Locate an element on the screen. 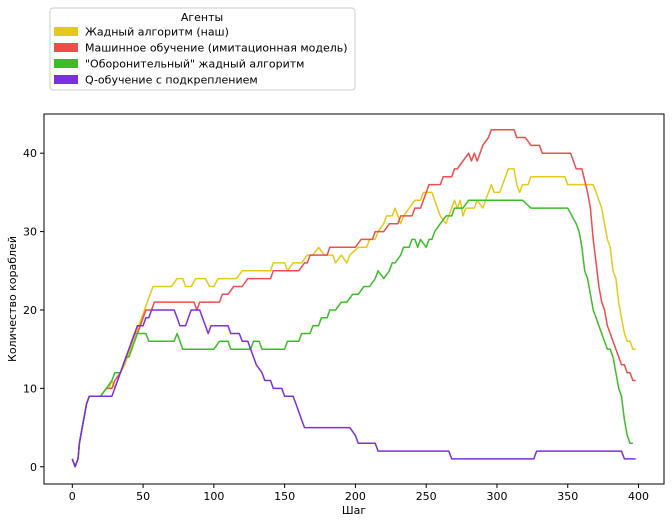 The image size is (672, 523). y-tick-label: 0 is located at coordinates (33, 467).